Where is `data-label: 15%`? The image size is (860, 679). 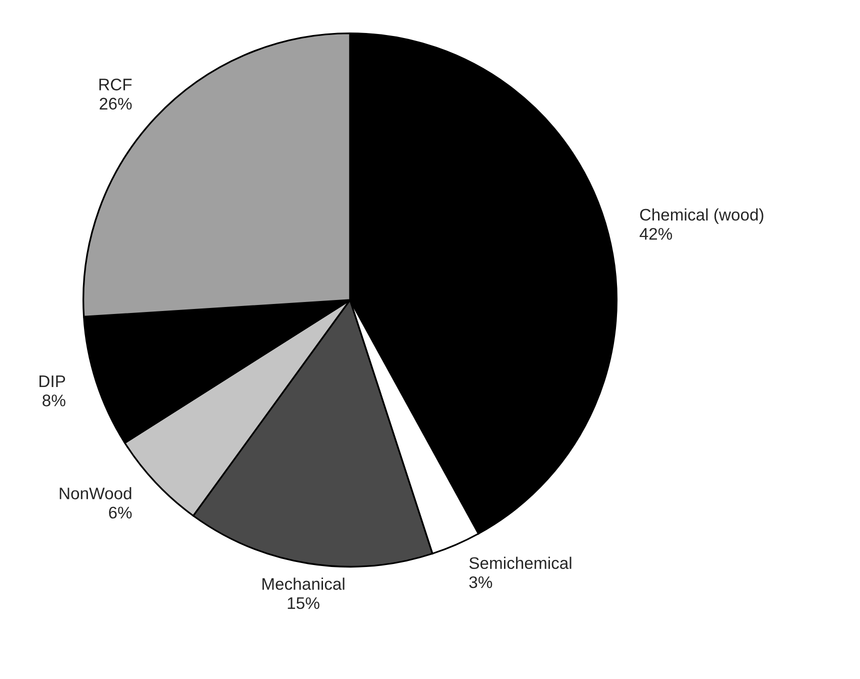 data-label: 15% is located at coordinates (304, 603).